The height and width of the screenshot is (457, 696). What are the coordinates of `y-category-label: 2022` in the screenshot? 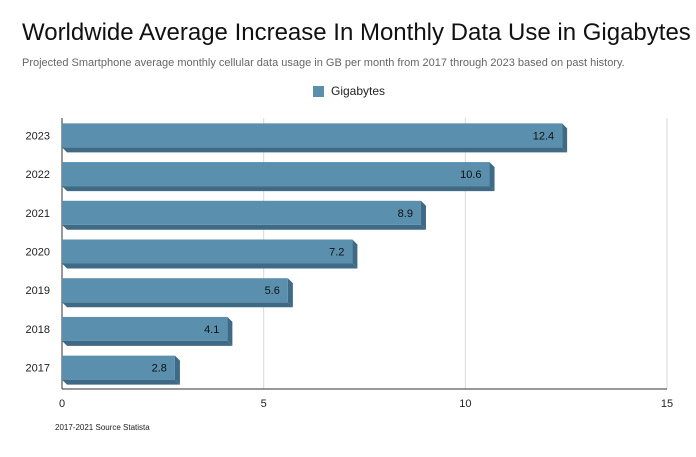 It's located at (38, 175).